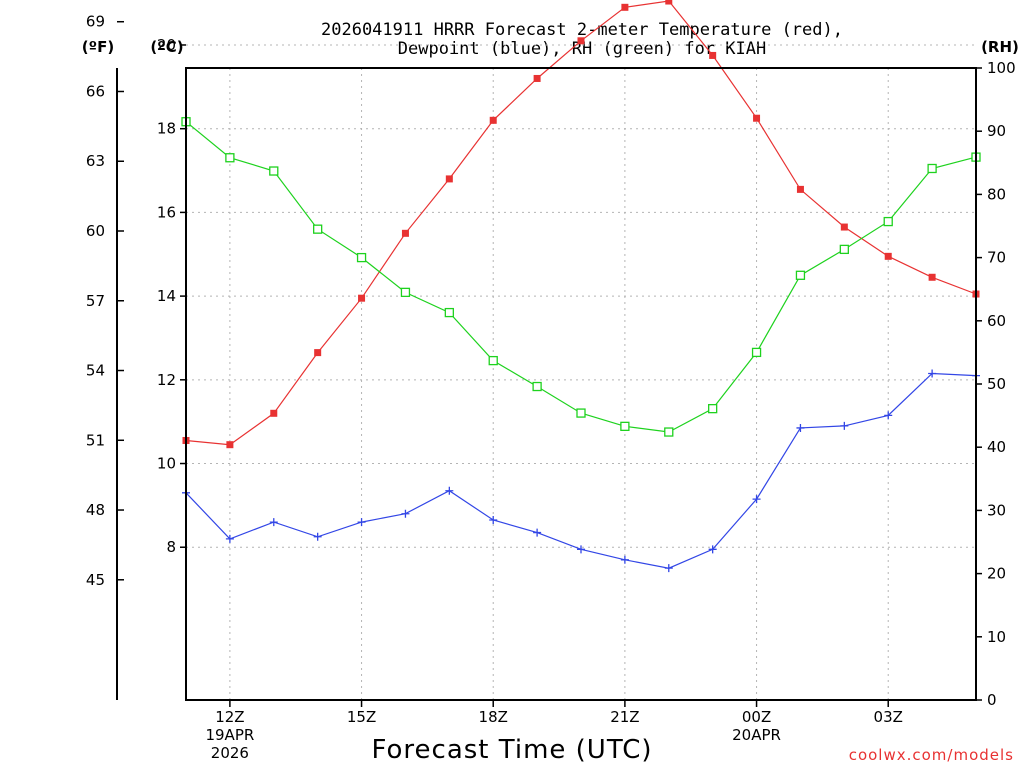  I want to click on rh-tick-label: 100, so click(1001, 68).